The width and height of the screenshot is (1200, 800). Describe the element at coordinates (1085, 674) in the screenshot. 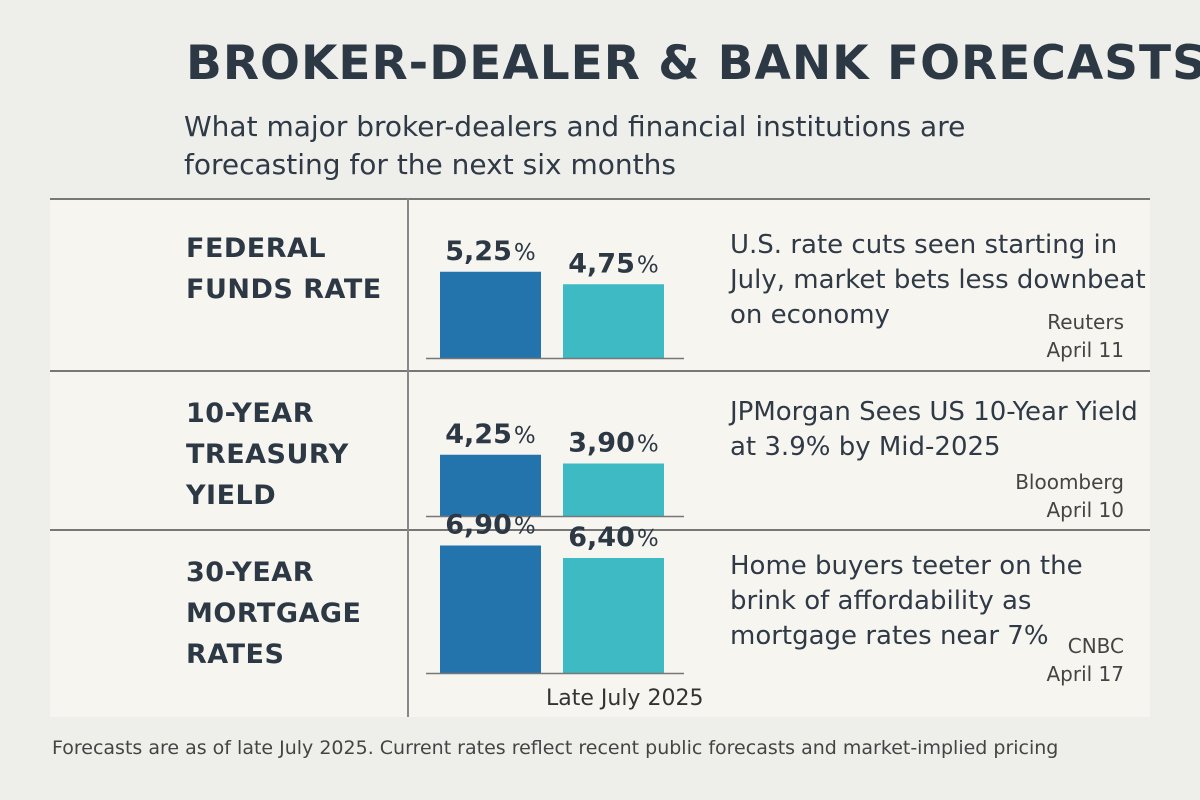

I see `source-date: April 17` at that location.